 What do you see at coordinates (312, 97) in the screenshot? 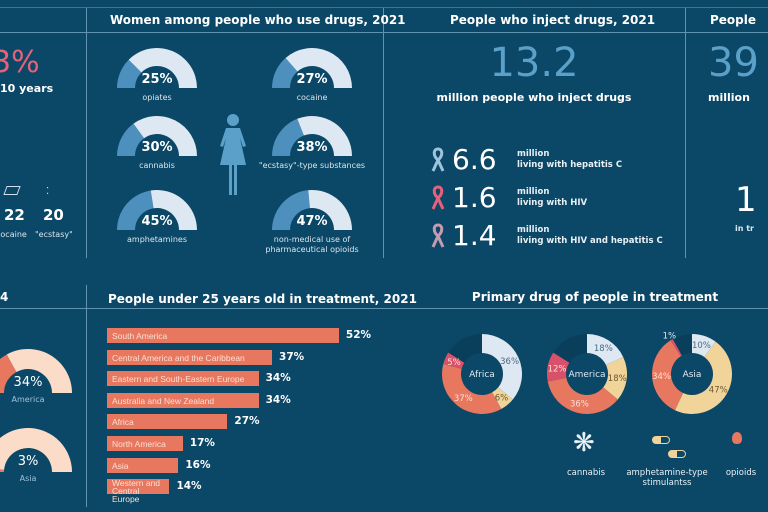
I see `women-gauge-label: cocaine` at bounding box center [312, 97].